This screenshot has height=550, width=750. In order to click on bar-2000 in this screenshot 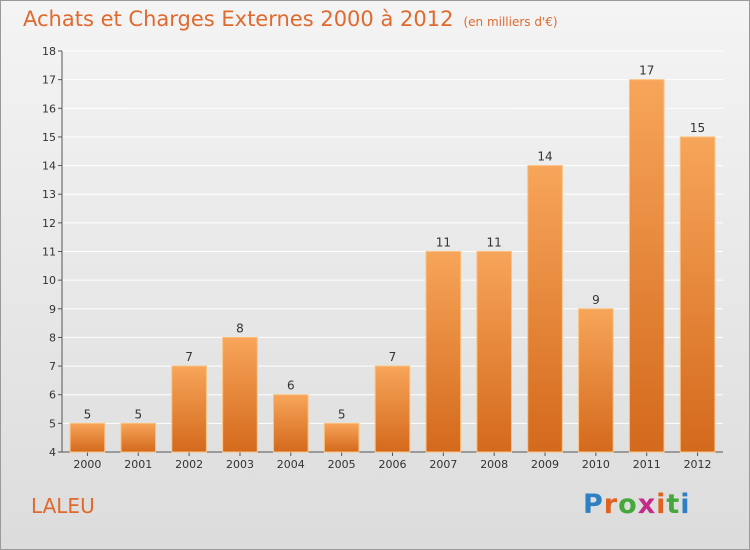, I will do `click(87, 437)`.